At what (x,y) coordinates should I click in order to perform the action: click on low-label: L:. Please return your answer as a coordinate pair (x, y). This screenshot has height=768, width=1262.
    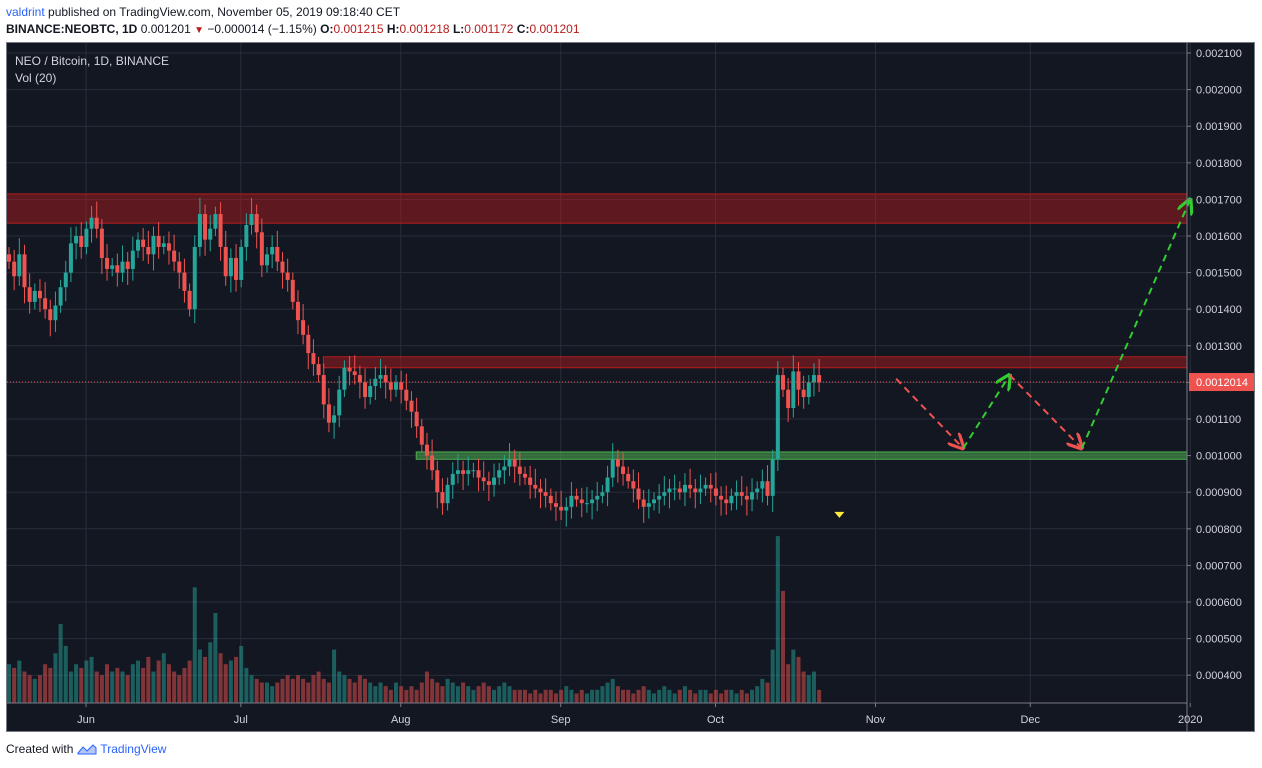
    Looking at the image, I should click on (458, 29).